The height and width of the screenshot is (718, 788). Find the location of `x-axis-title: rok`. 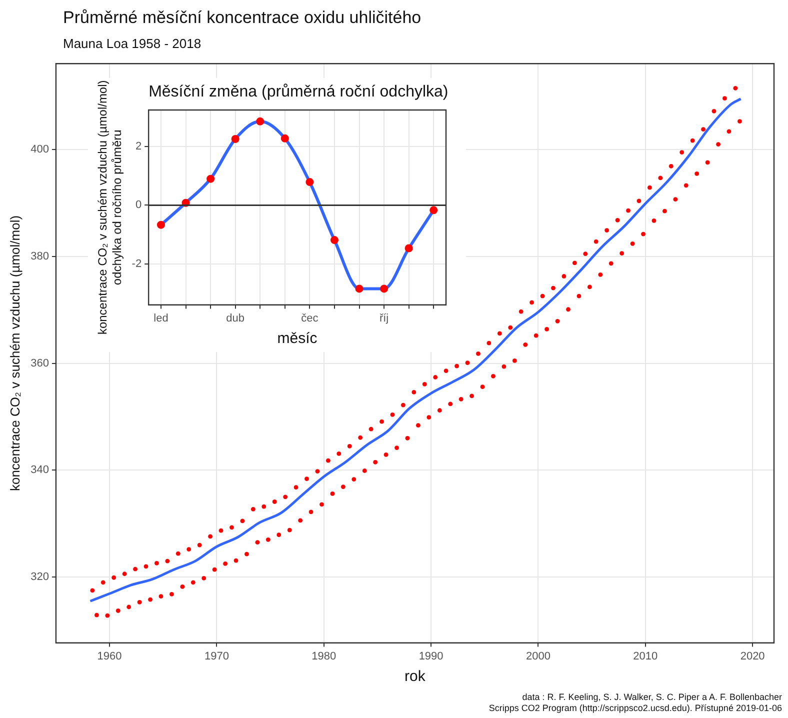

x-axis-title: rok is located at coordinates (415, 677).